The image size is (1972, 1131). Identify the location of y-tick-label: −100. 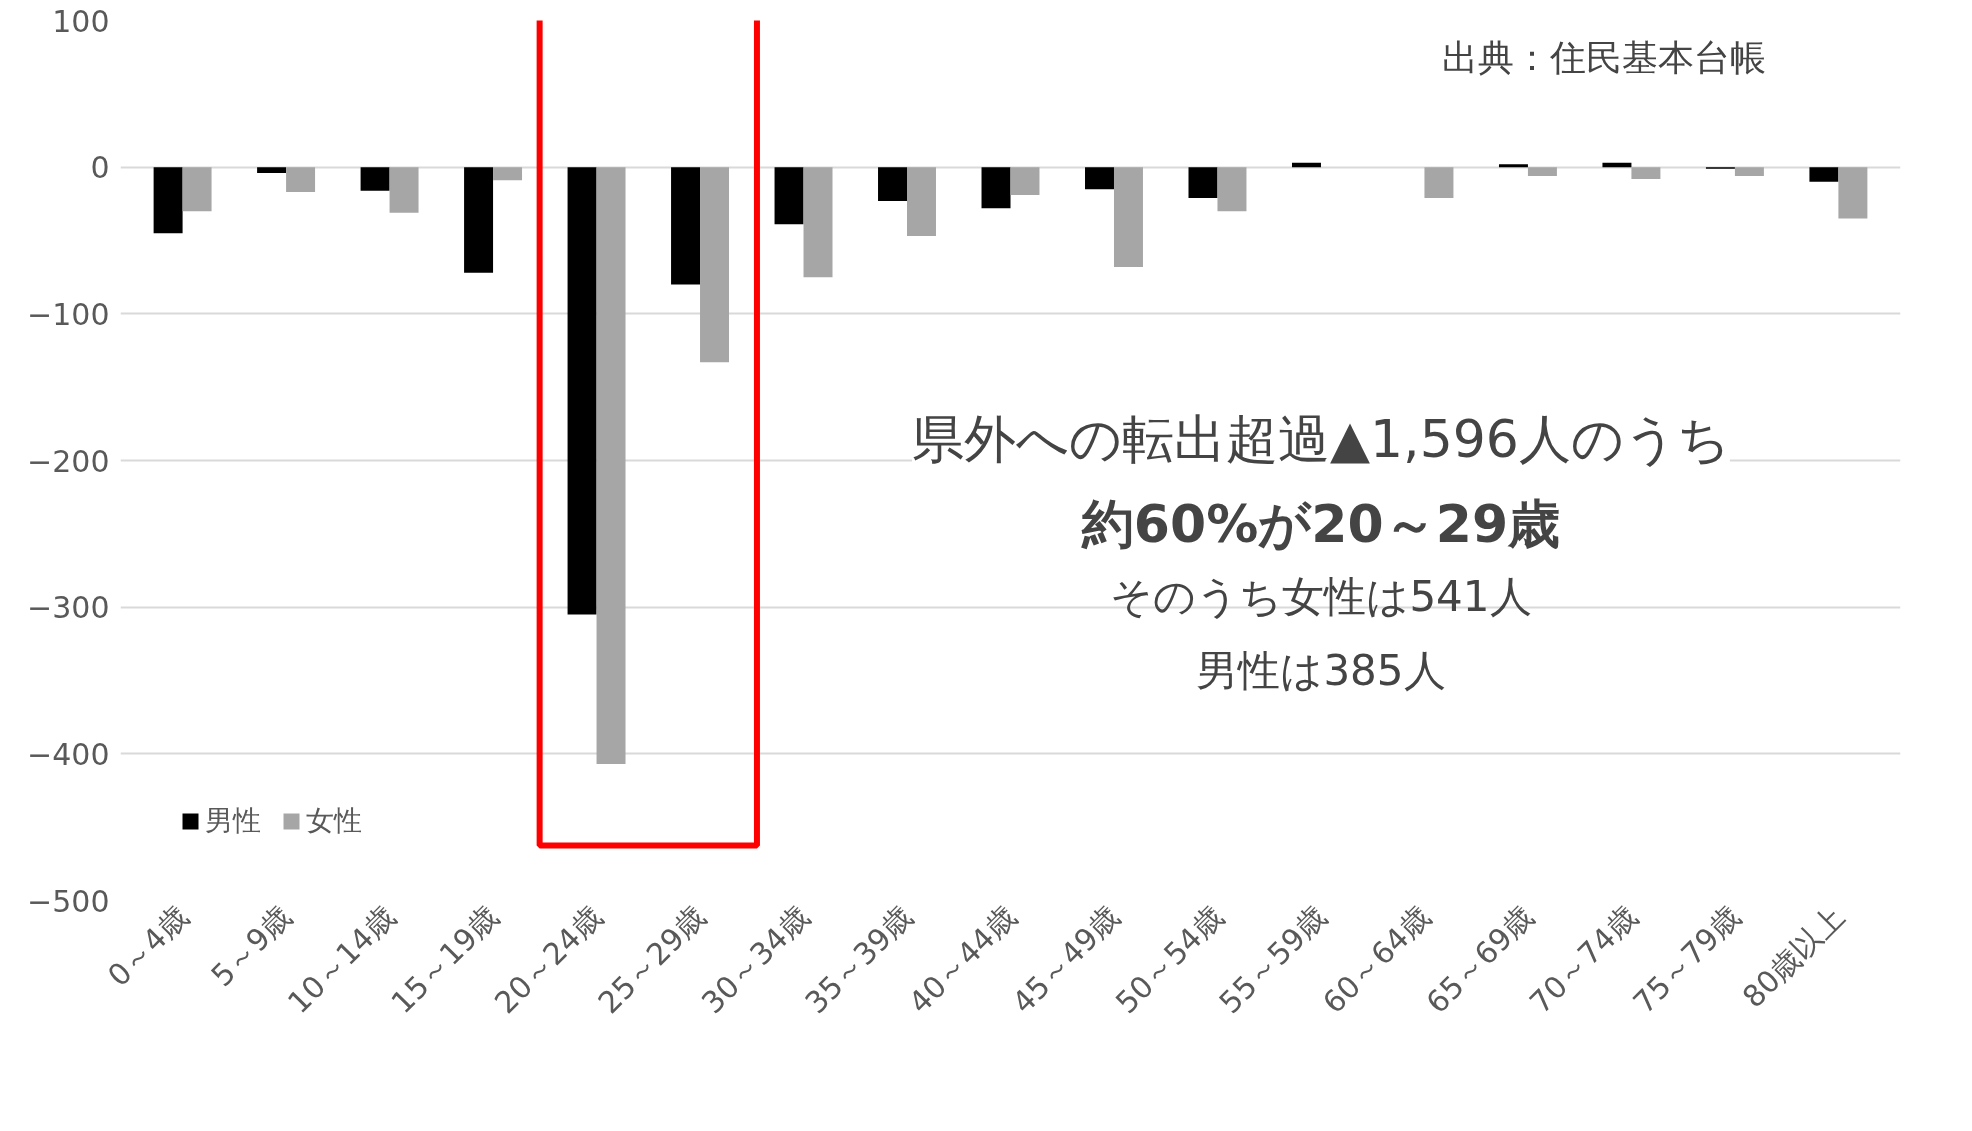
(68, 314).